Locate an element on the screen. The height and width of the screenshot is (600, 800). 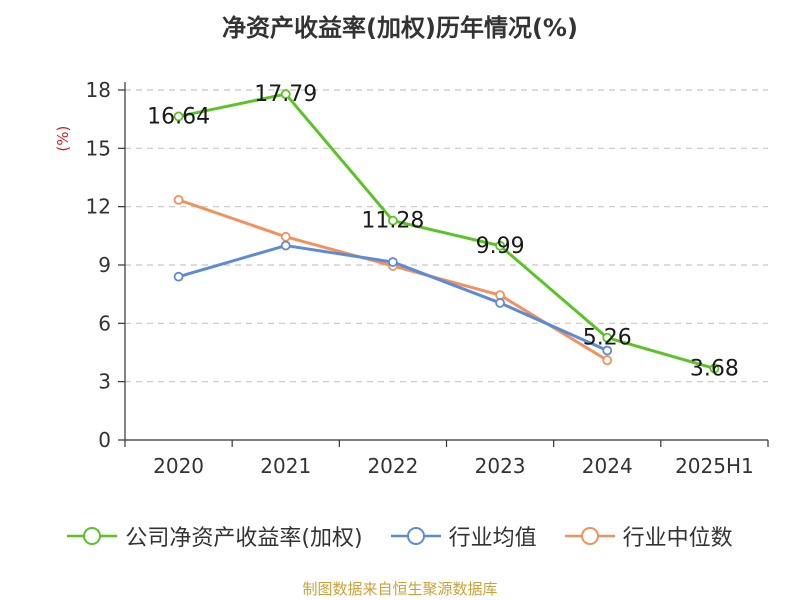
y-tick-label: 12 is located at coordinates (98, 207).